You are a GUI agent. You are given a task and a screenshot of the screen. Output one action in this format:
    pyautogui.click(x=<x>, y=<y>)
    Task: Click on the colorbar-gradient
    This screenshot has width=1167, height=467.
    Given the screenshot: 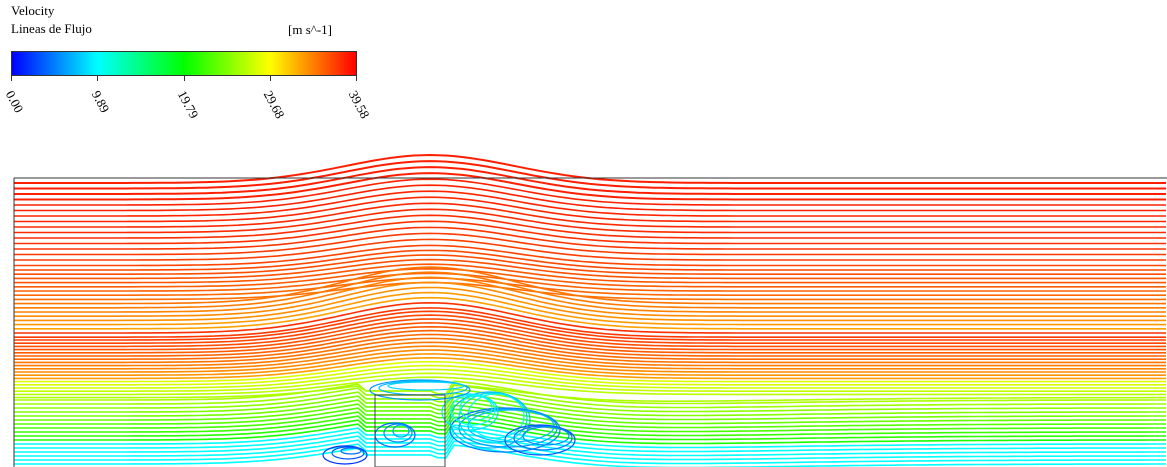 What is the action you would take?
    pyautogui.click(x=184, y=63)
    